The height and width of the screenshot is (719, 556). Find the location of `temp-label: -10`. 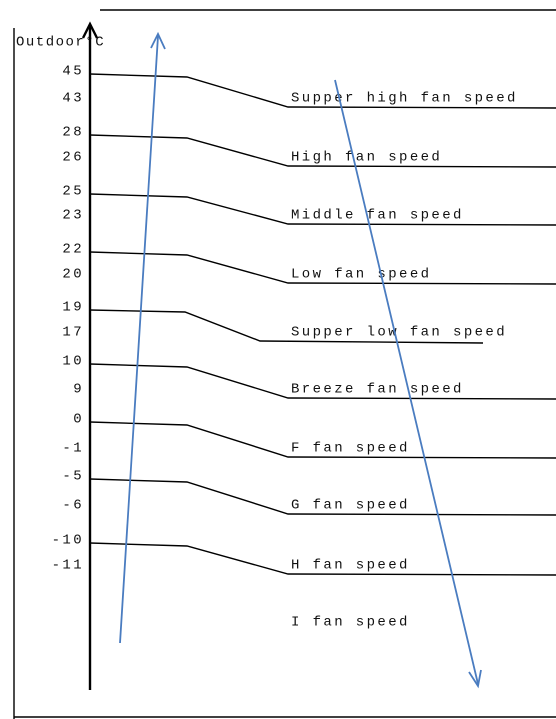

temp-label: -10 is located at coordinates (68, 541).